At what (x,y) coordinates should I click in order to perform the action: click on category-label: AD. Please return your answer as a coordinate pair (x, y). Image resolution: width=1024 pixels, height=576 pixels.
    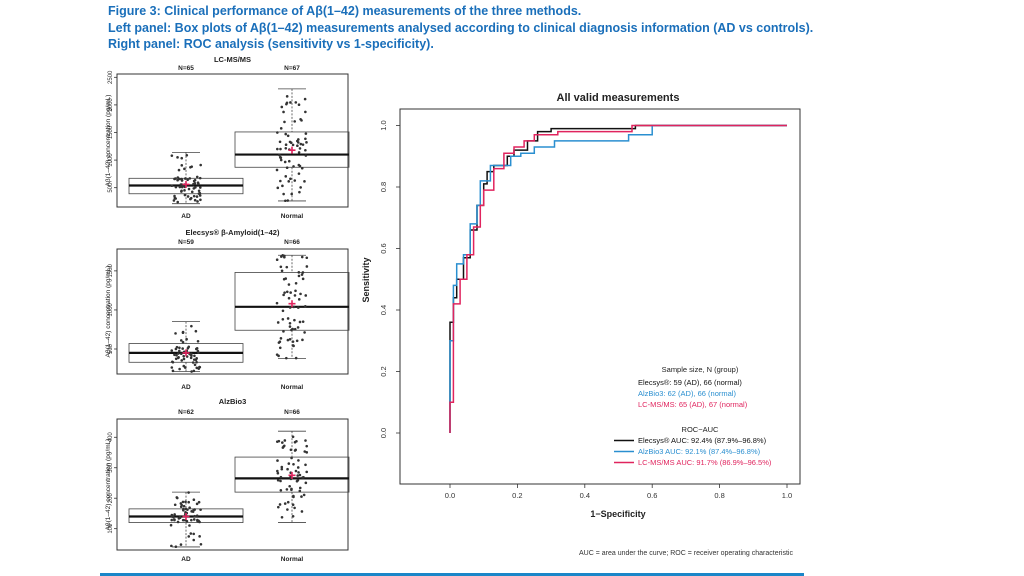
    Looking at the image, I should click on (186, 387).